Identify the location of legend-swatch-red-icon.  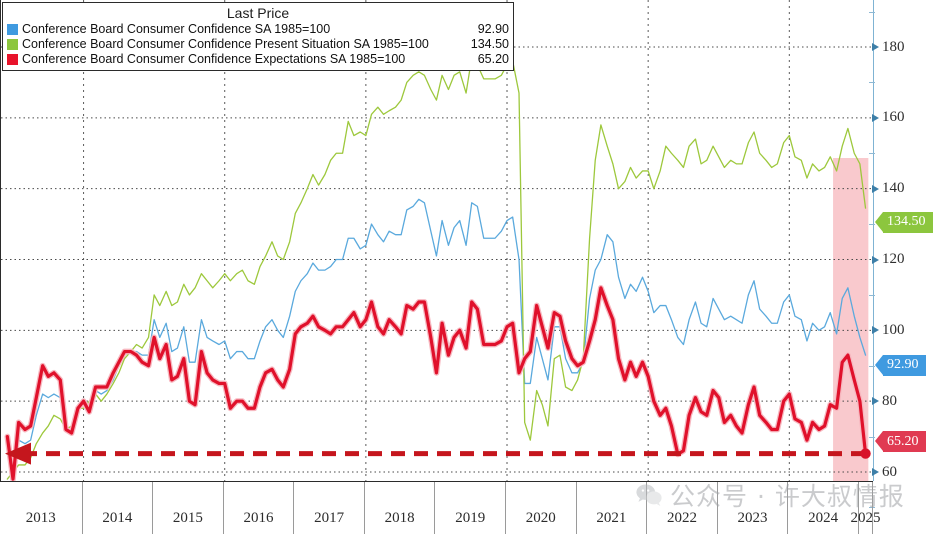
(12, 59).